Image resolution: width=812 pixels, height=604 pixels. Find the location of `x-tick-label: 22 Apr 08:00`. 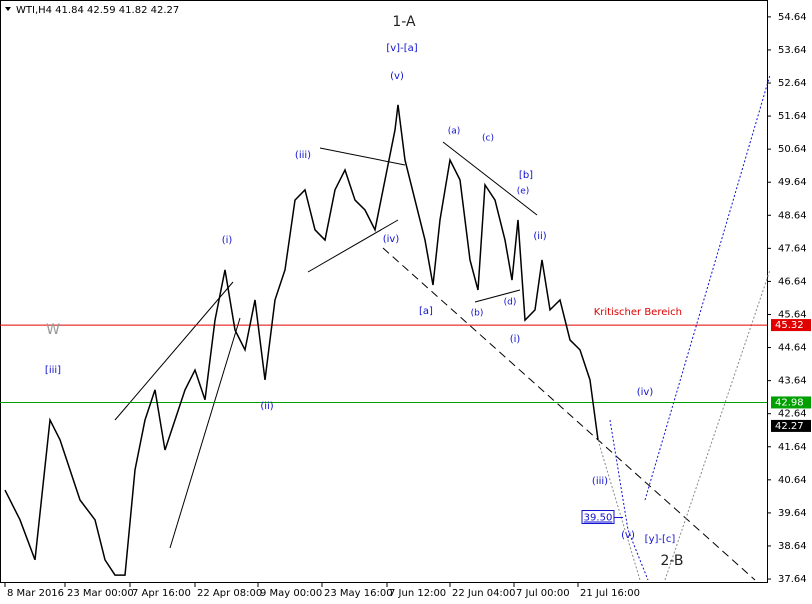

x-tick-label: 22 Apr 08:00 is located at coordinates (229, 593).